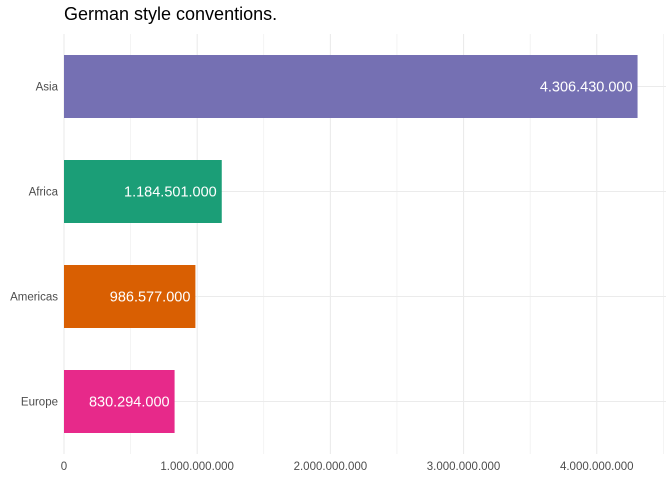 This screenshot has height=480, width=672. I want to click on x-tick-label: 1.000.000.000, so click(197, 467).